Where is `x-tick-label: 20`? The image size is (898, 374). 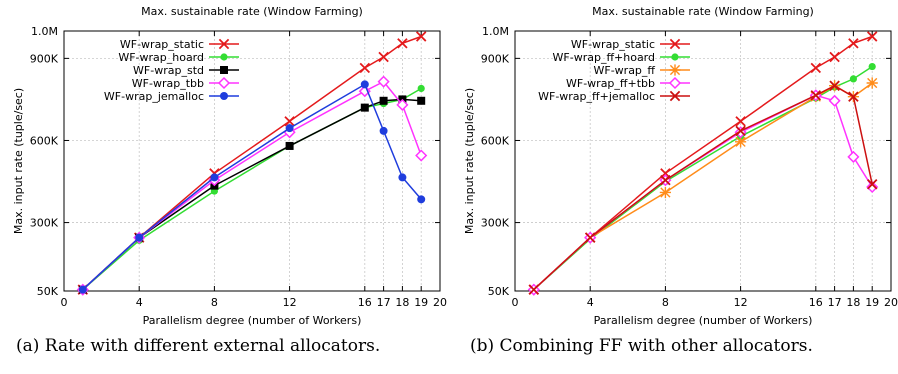
x-tick-label: 20 is located at coordinates (891, 302).